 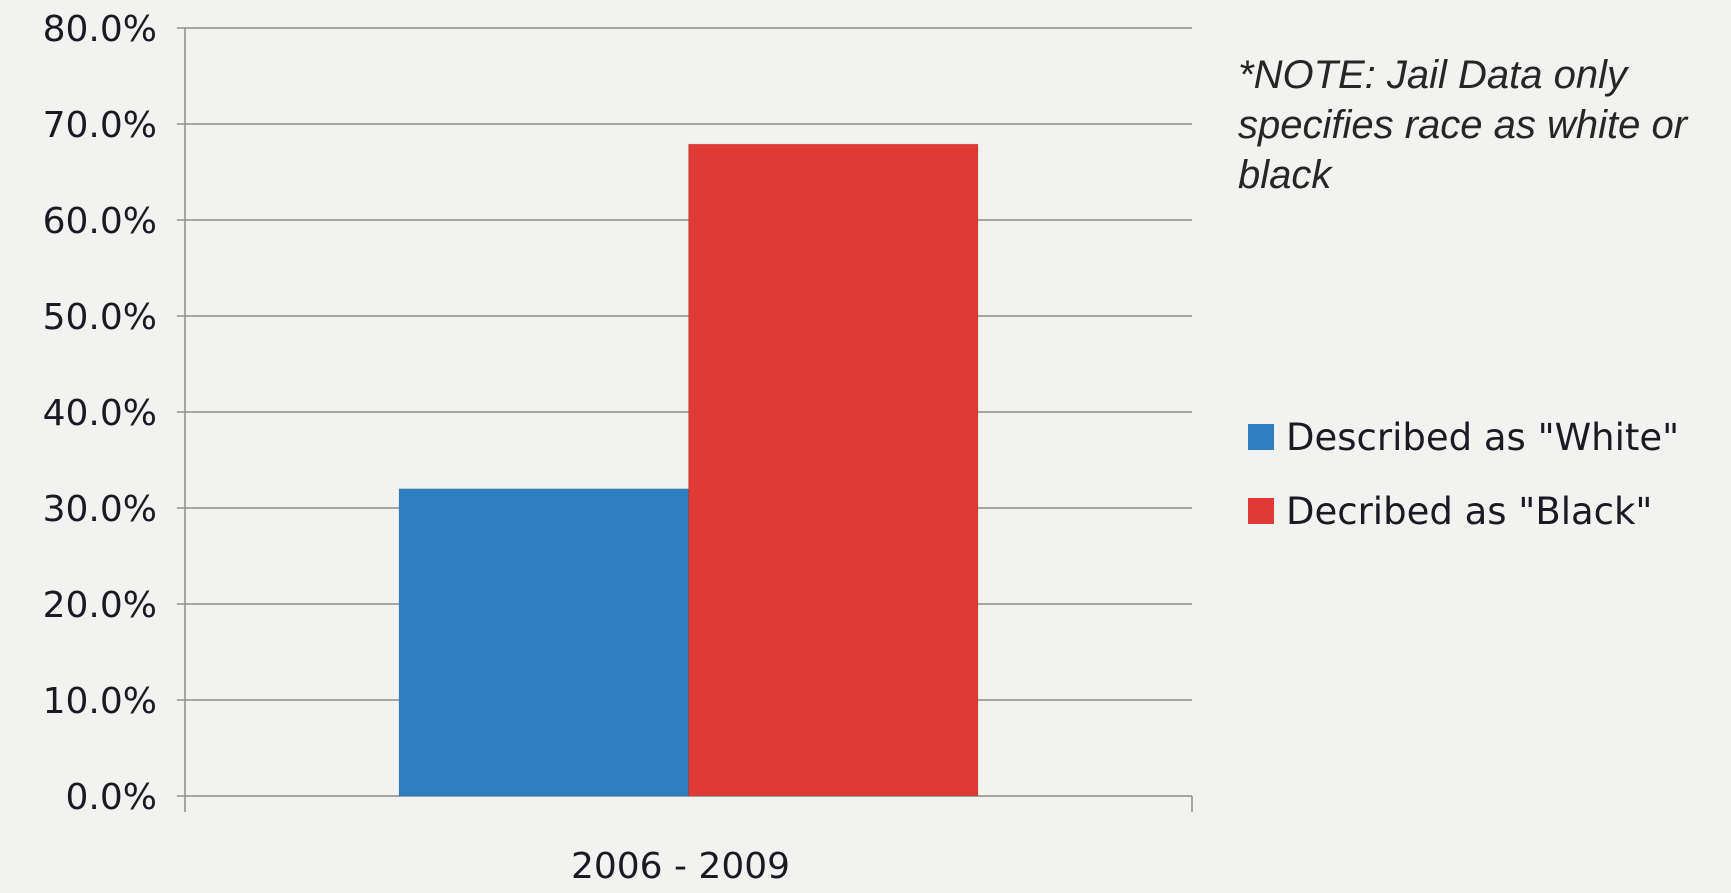 I want to click on legend-swatch-black, so click(x=1261, y=511).